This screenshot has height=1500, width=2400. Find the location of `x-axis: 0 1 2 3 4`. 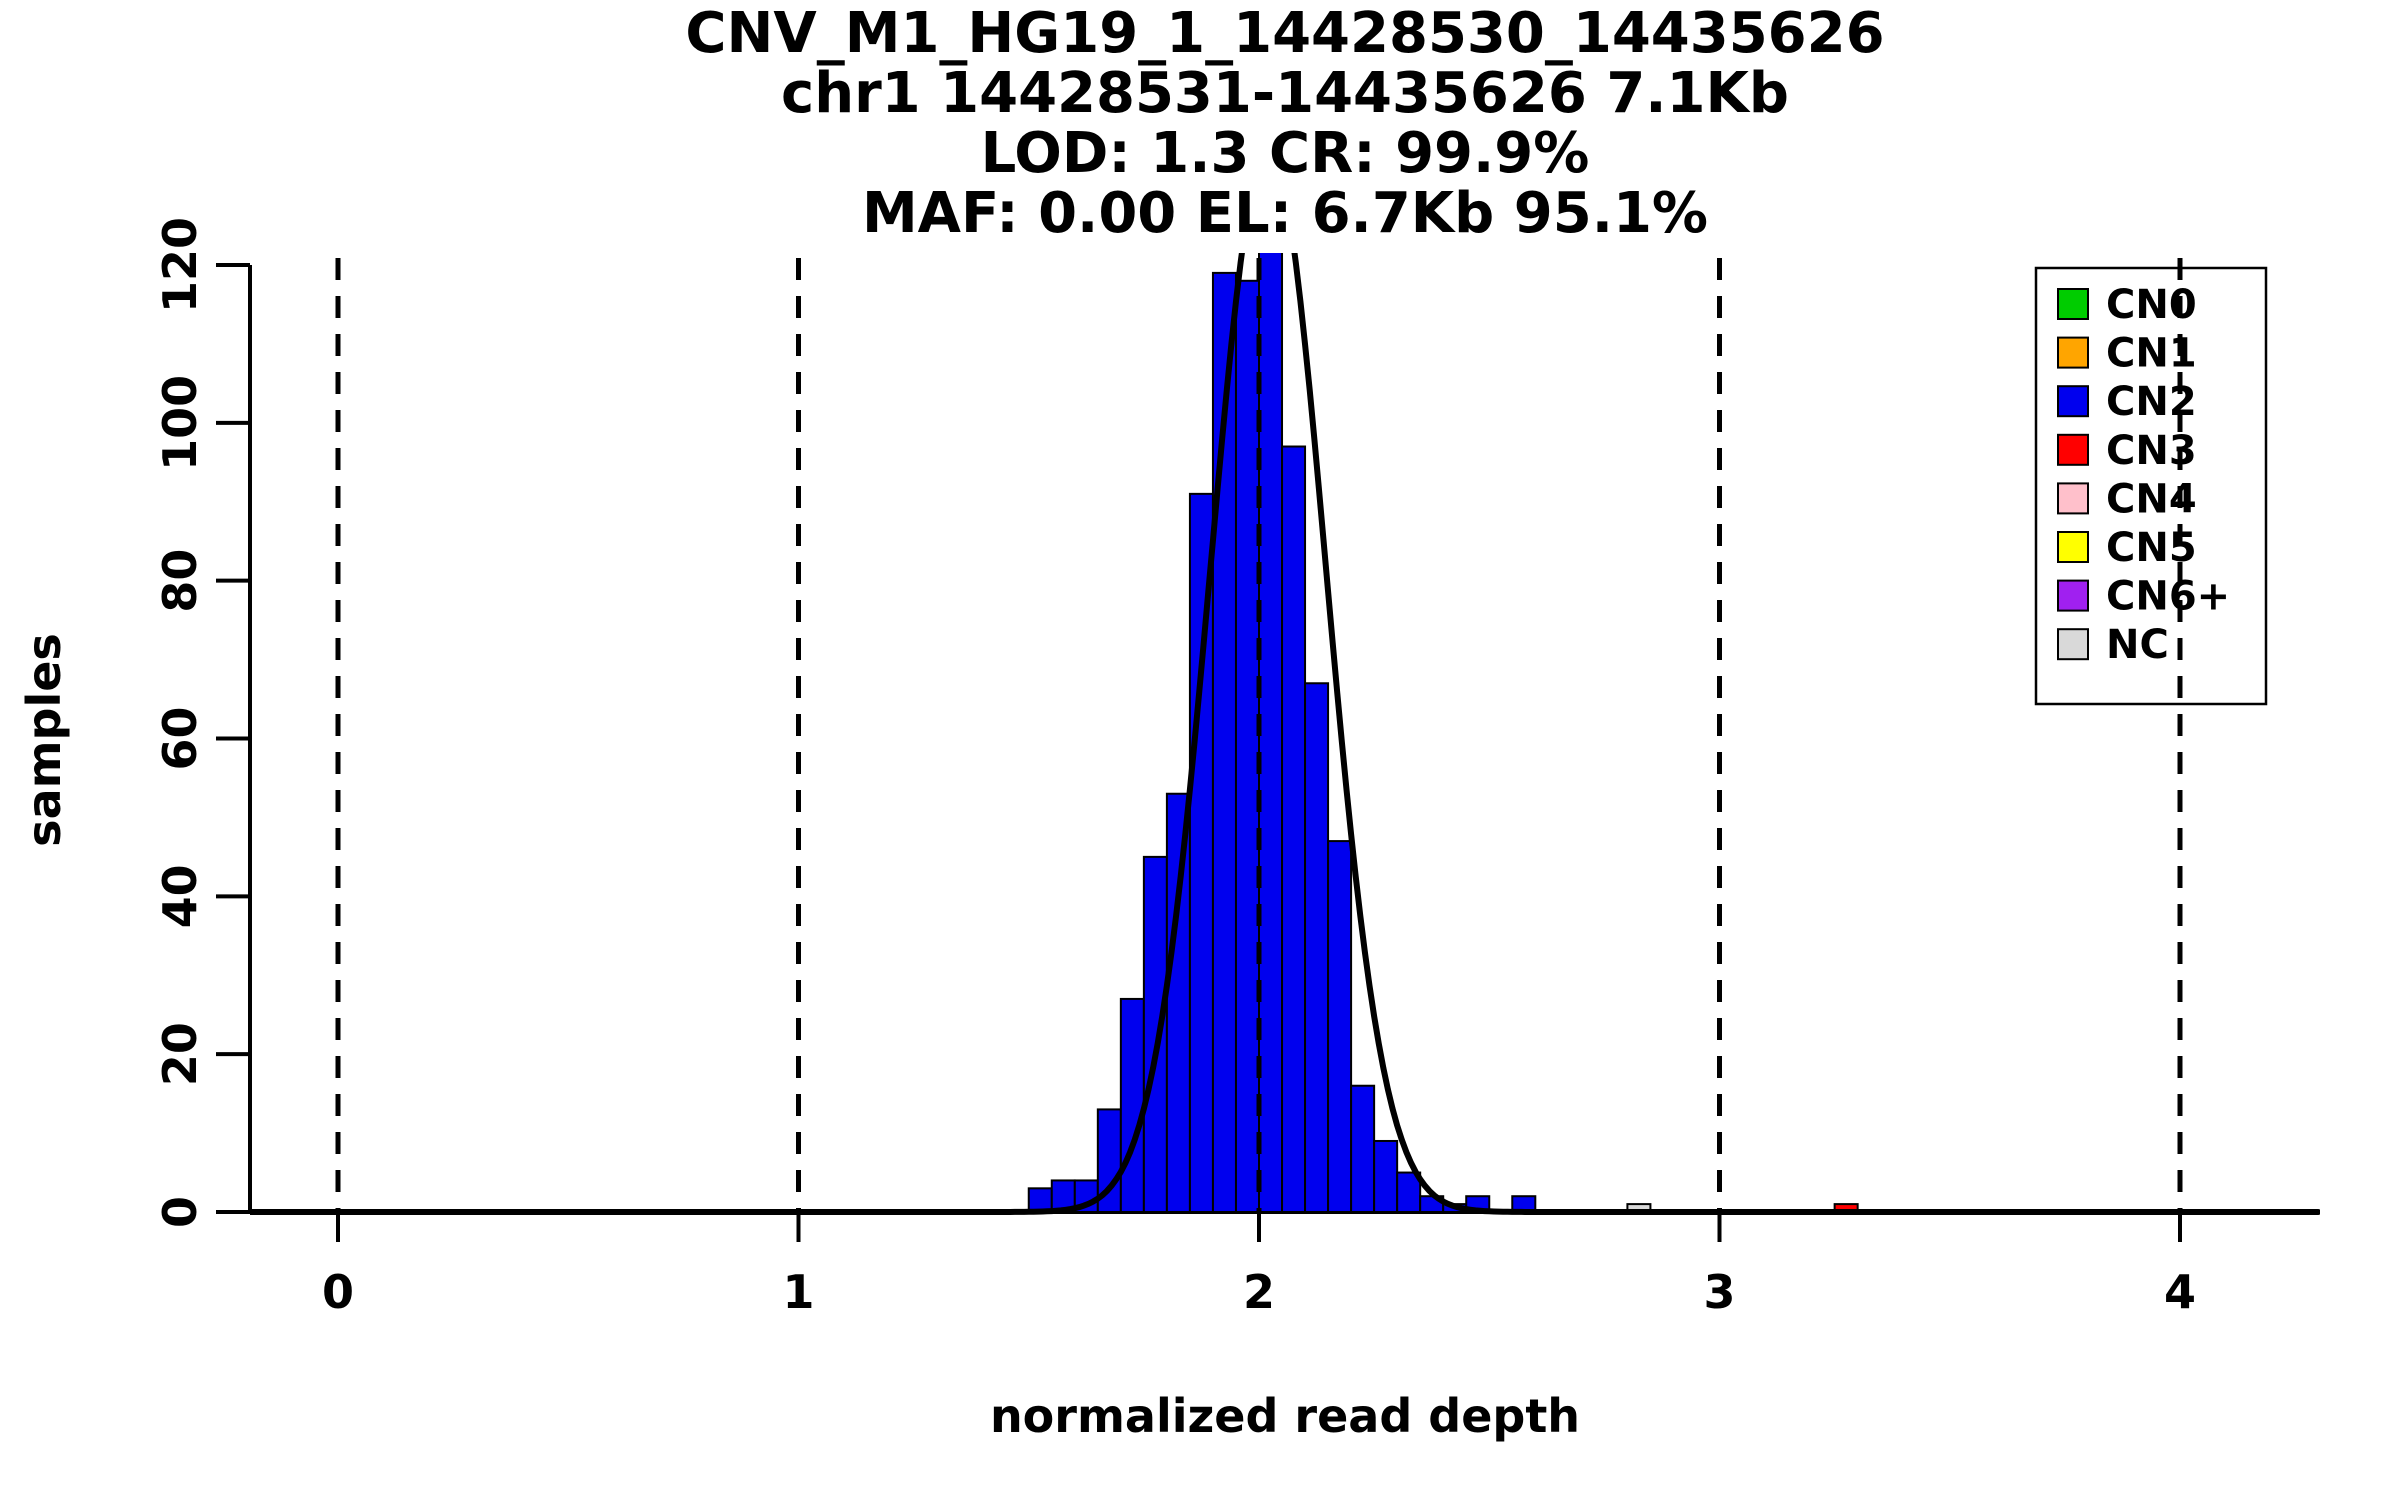

x-axis: 0 1 2 3 4 is located at coordinates (1284, 1264).